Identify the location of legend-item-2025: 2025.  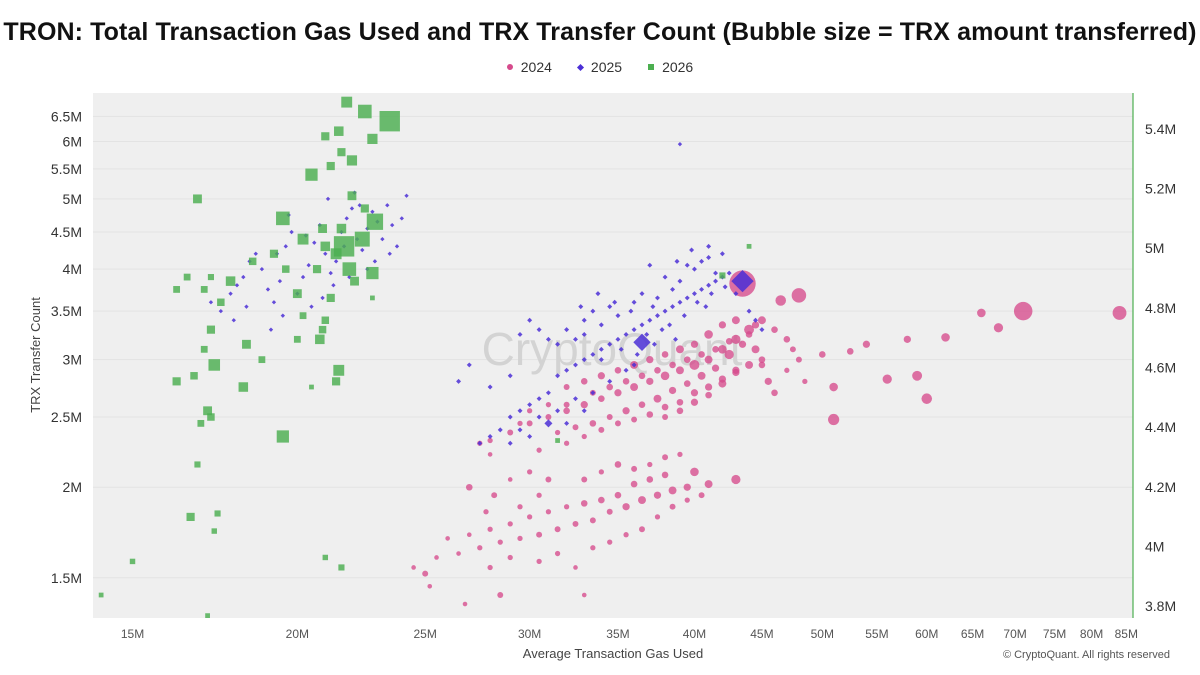
(599, 67).